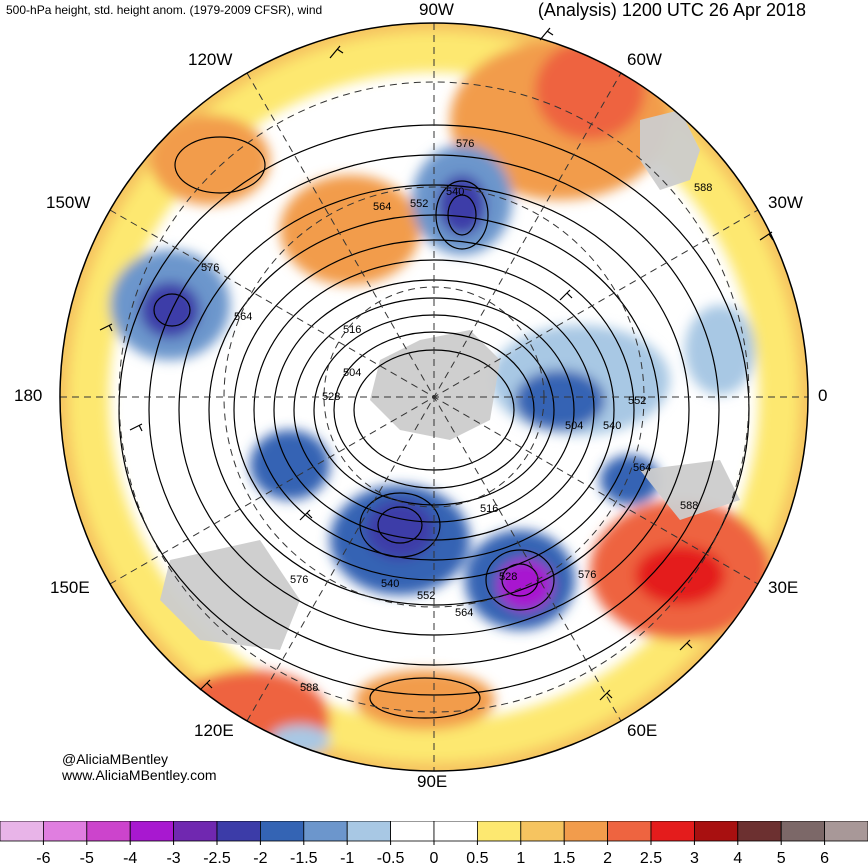 The height and width of the screenshot is (865, 868). Describe the element at coordinates (300, 740) in the screenshot. I see `weak-negative-anomaly-asia` at that location.